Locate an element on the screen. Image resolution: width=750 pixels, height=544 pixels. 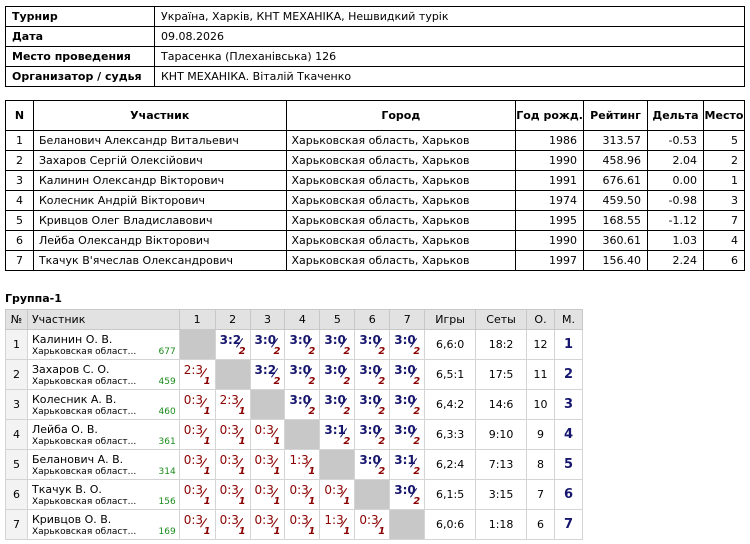
info-value: КНТ МЕХАНІКА. Віталій Ткаченко is located at coordinates (449, 76).